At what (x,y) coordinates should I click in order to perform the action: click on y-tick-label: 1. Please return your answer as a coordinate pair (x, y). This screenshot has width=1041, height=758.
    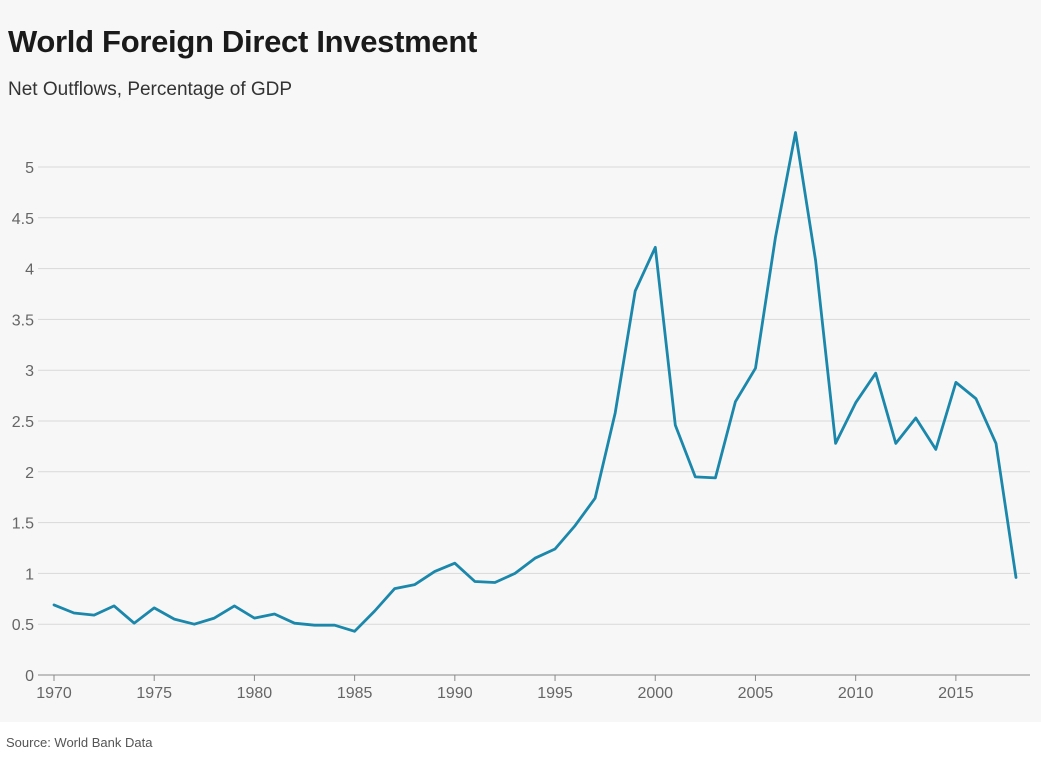
    Looking at the image, I should click on (29, 574).